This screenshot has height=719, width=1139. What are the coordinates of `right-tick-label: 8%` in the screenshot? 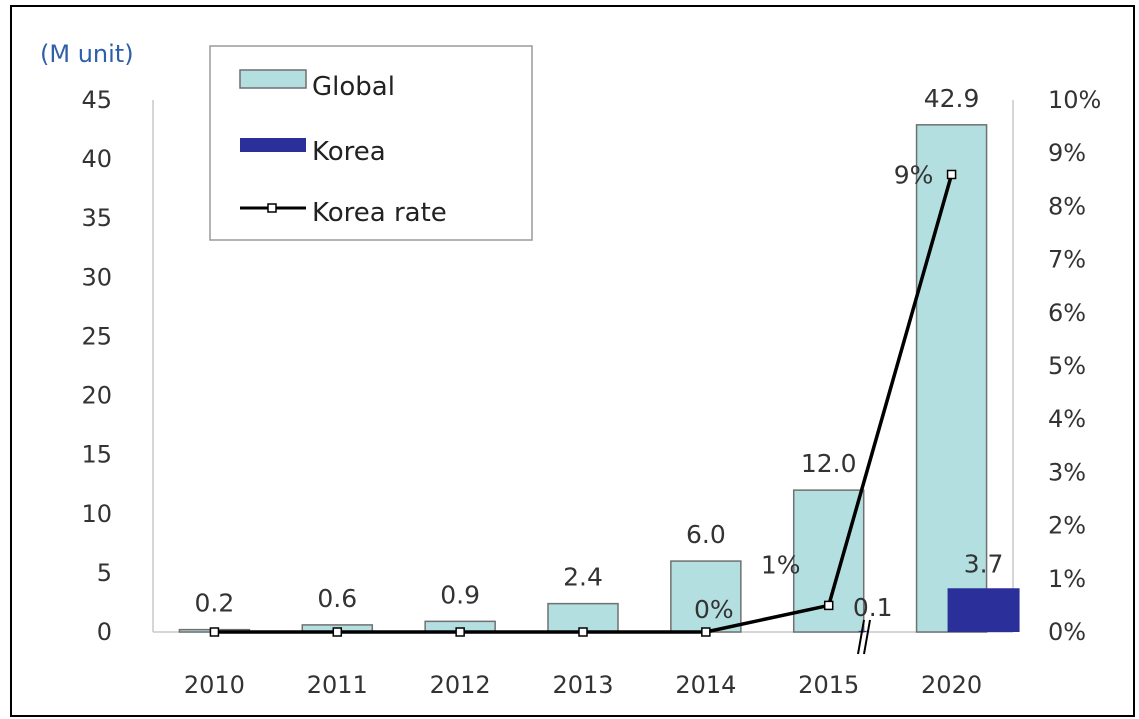 It's located at (1067, 206).